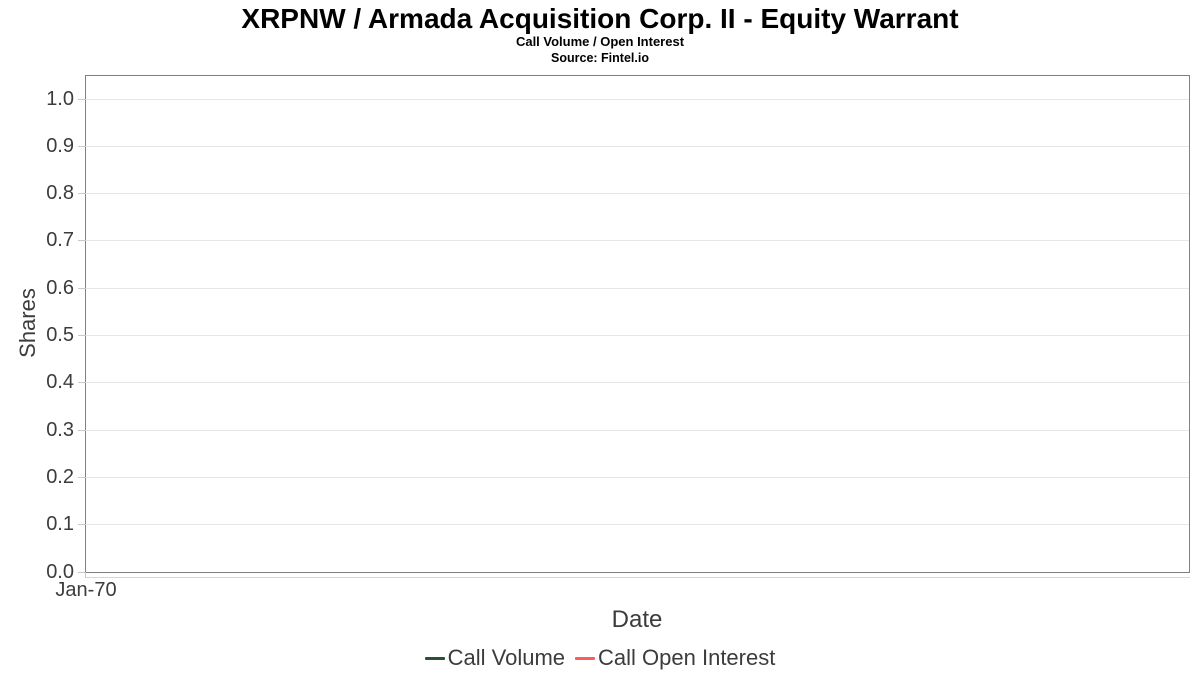  Describe the element at coordinates (60, 99) in the screenshot. I see `y-tick-label: 1.0` at that location.